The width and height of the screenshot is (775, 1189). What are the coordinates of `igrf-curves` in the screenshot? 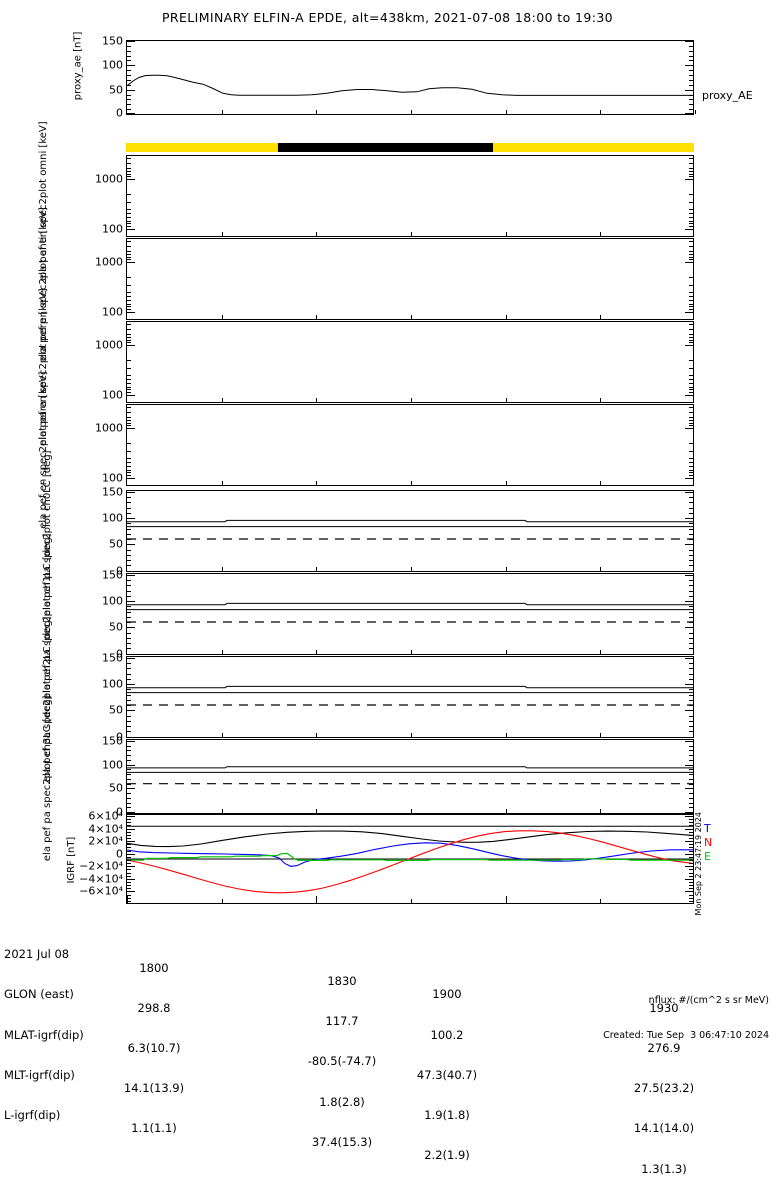 It's located at (410, 859).